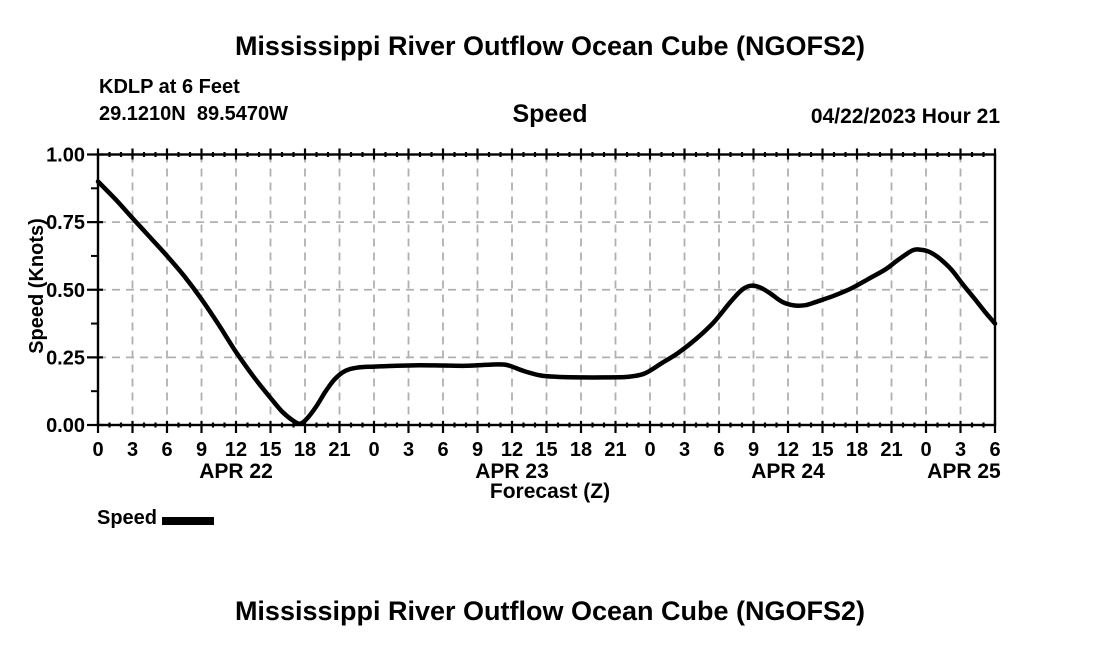 The height and width of the screenshot is (650, 1100). Describe the element at coordinates (194, 114) in the screenshot. I see `station-coordinates-label: 29.1210N 89.5470W` at that location.